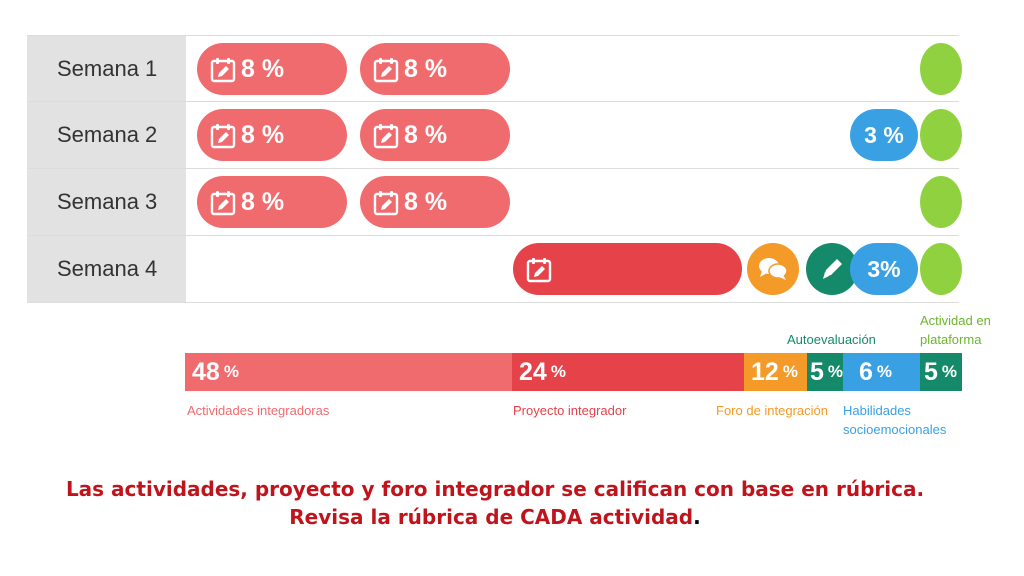 Image resolution: width=1024 pixels, height=576 pixels. Describe the element at coordinates (831, 339) in the screenshot. I see `label-self-assessment: Autoevaluación` at that location.